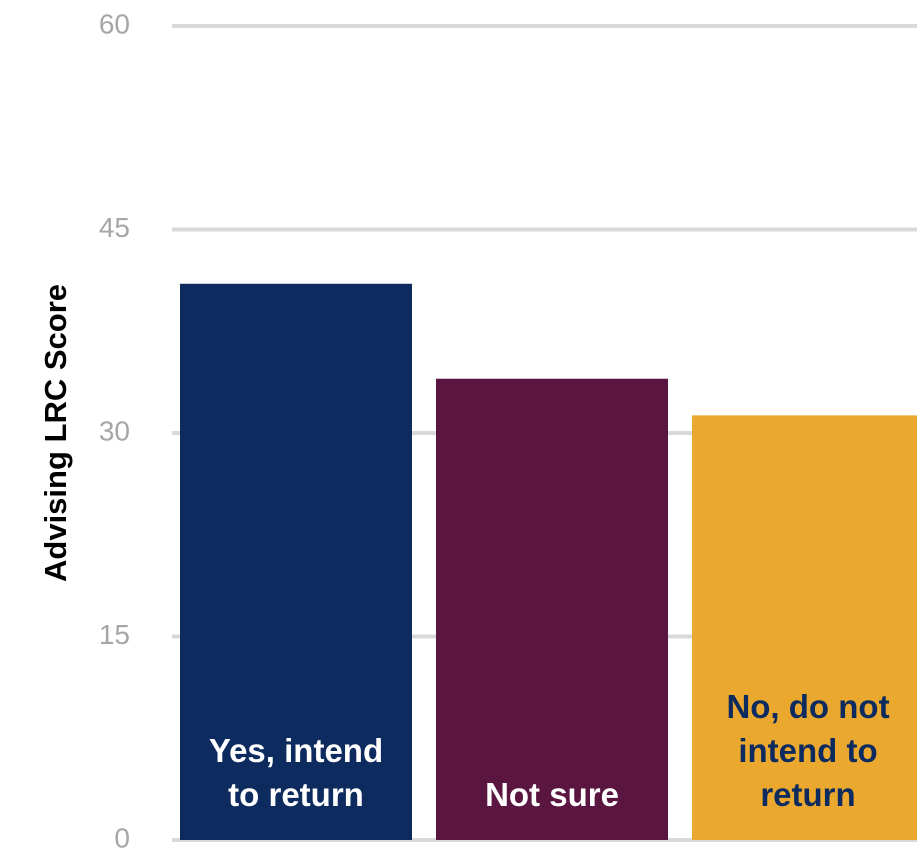 The image size is (917, 852). What do you see at coordinates (55, 433) in the screenshot?
I see `y-axis-label: Advising LRC Score` at bounding box center [55, 433].